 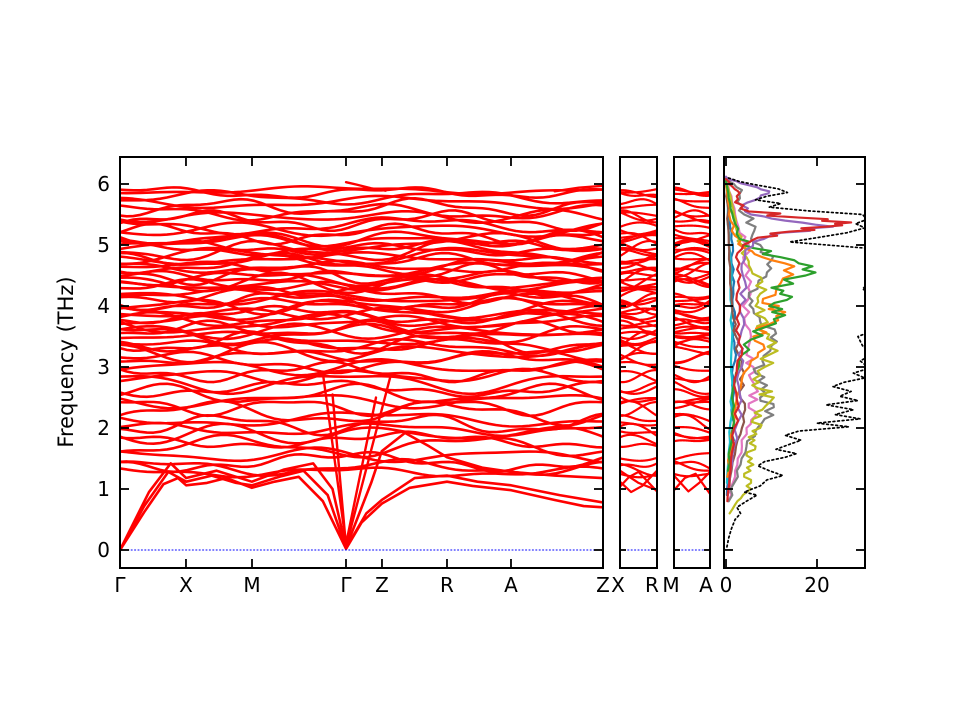 What do you see at coordinates (382, 585) in the screenshot?
I see `kpoint-label: Z` at bounding box center [382, 585].